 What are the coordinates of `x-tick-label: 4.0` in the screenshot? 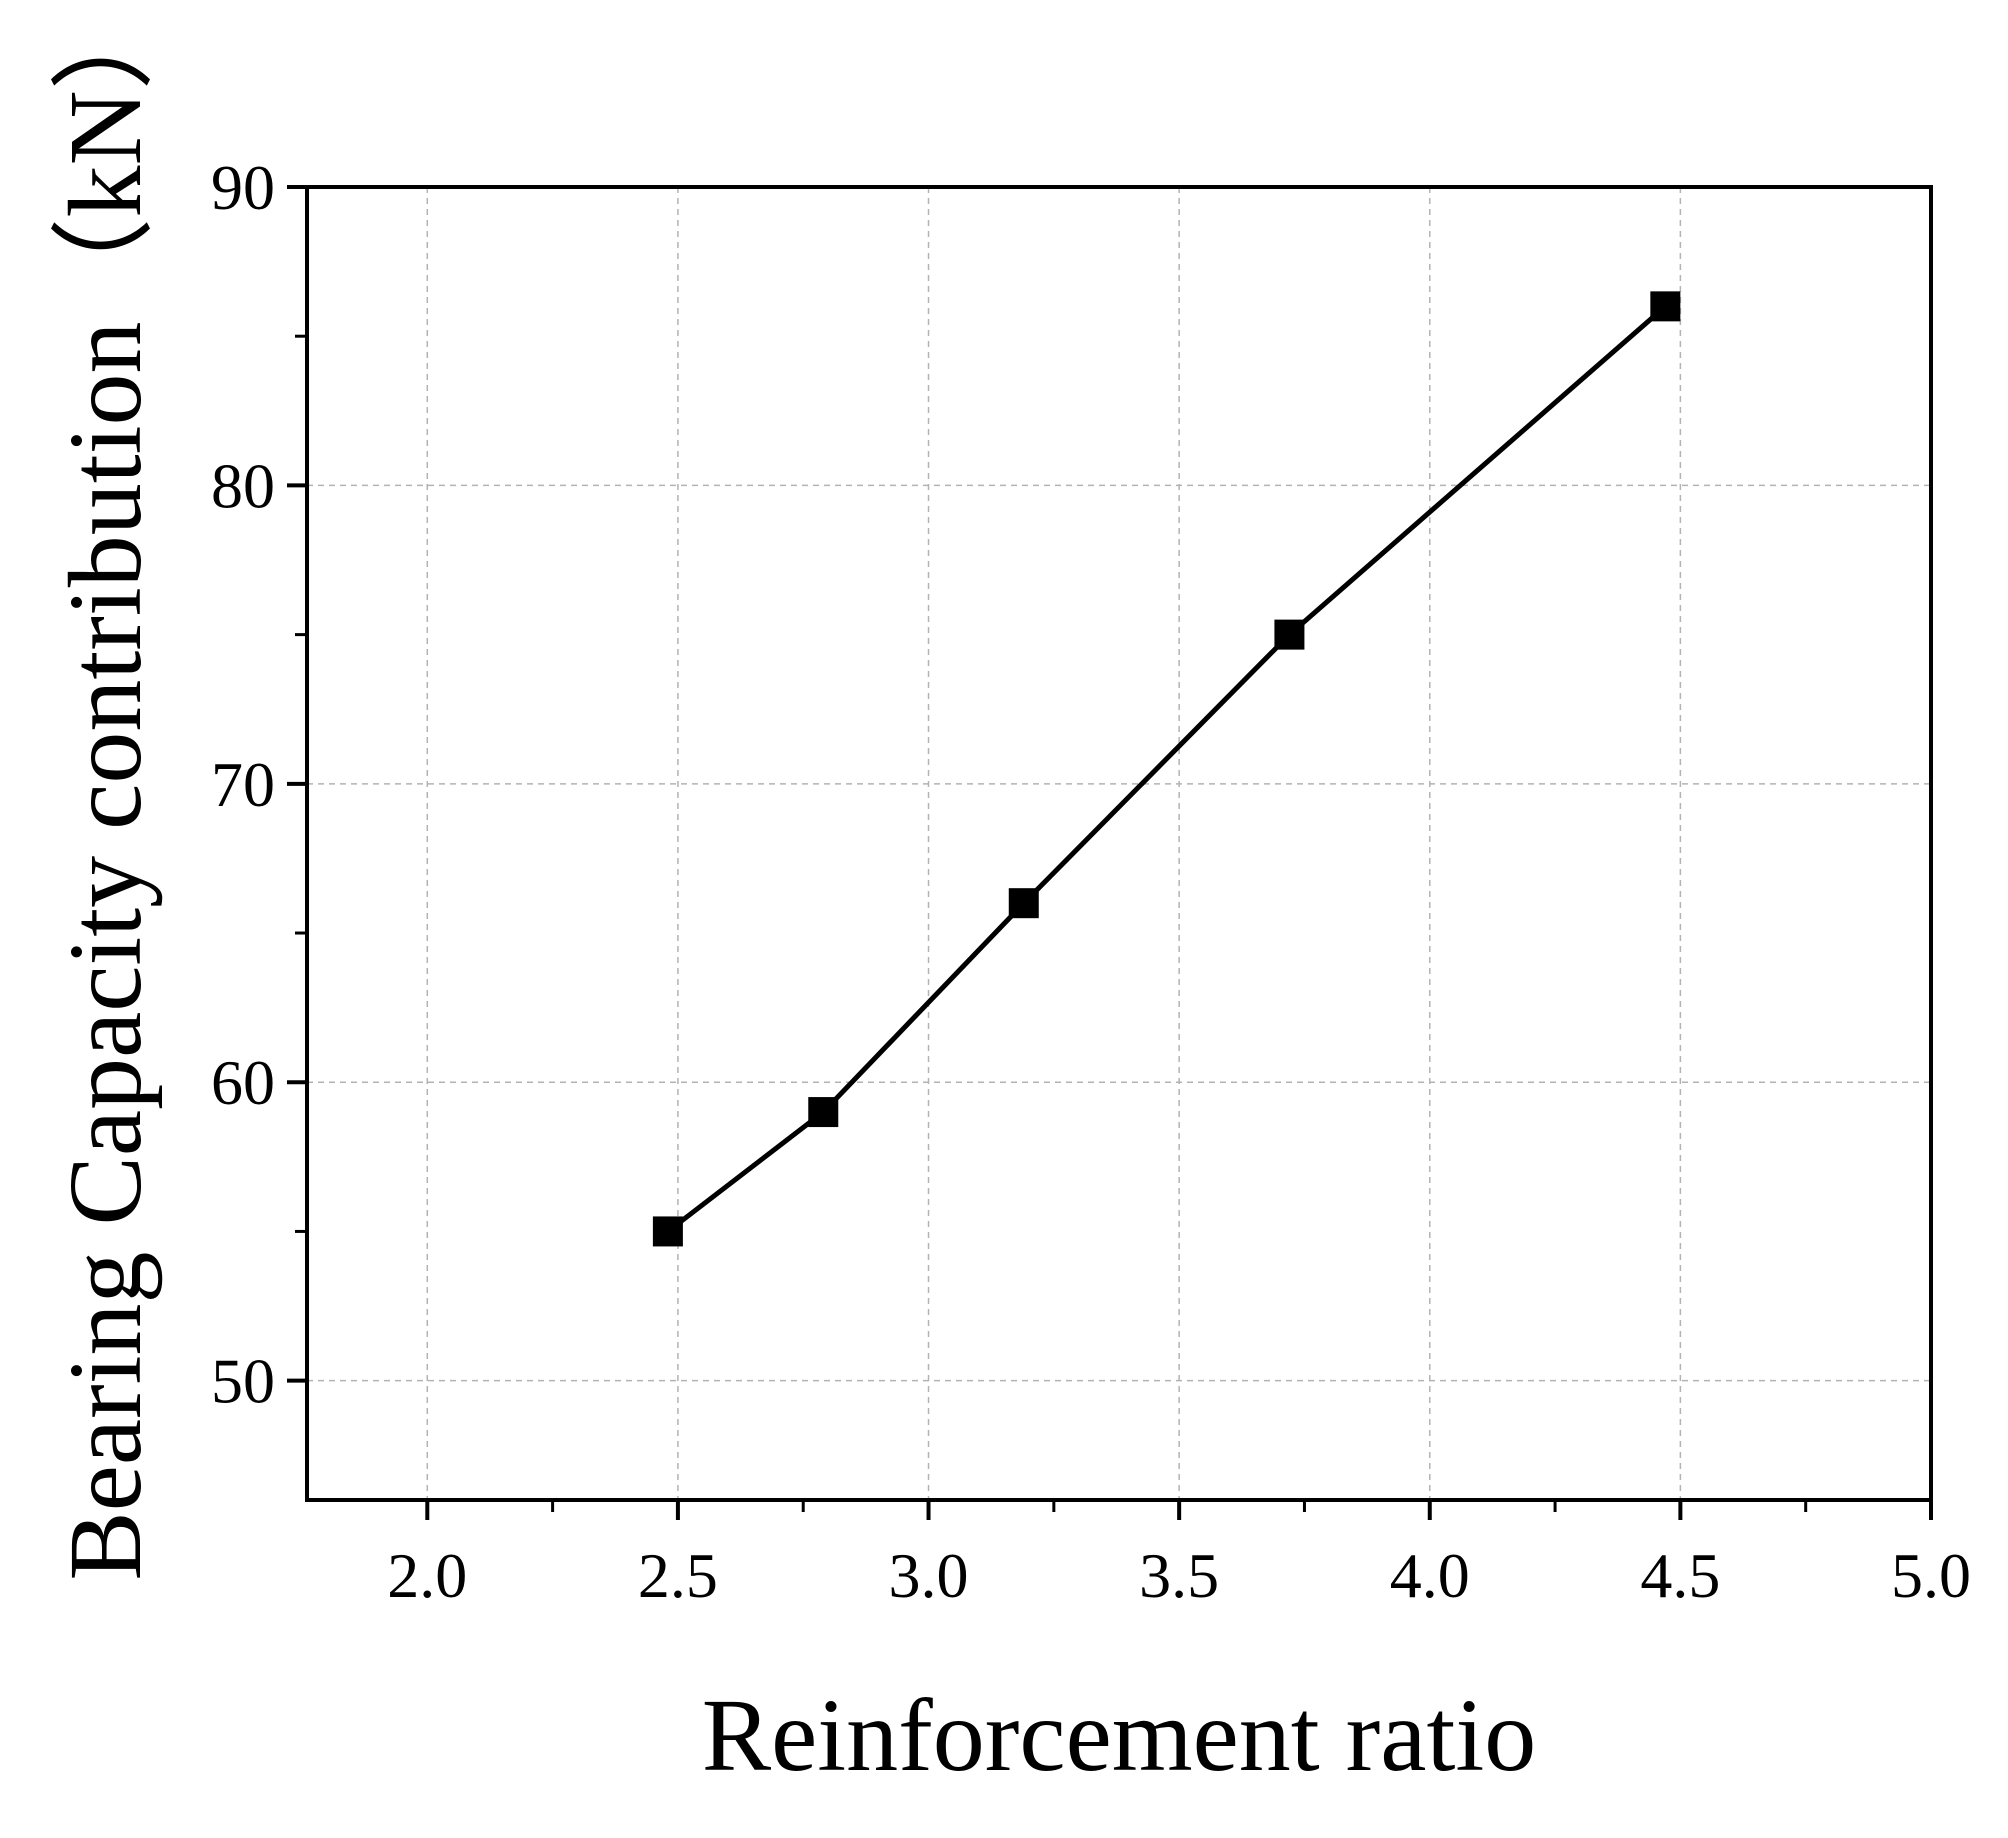 It's located at (1430, 1575).